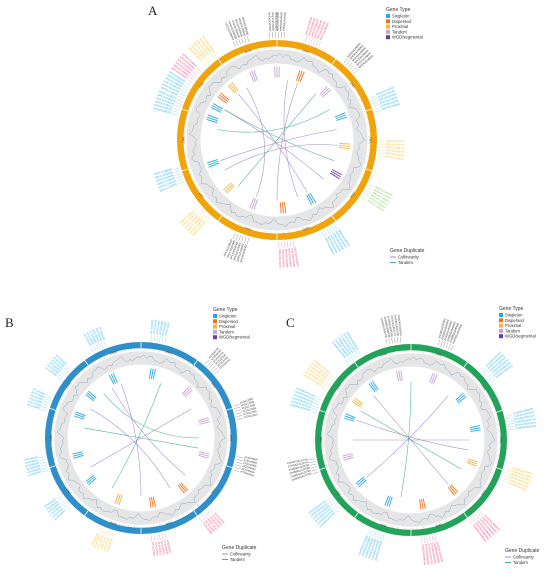  What do you see at coordinates (213, 385) in the screenshot?
I see `chromosome-label: Chr2` at bounding box center [213, 385].